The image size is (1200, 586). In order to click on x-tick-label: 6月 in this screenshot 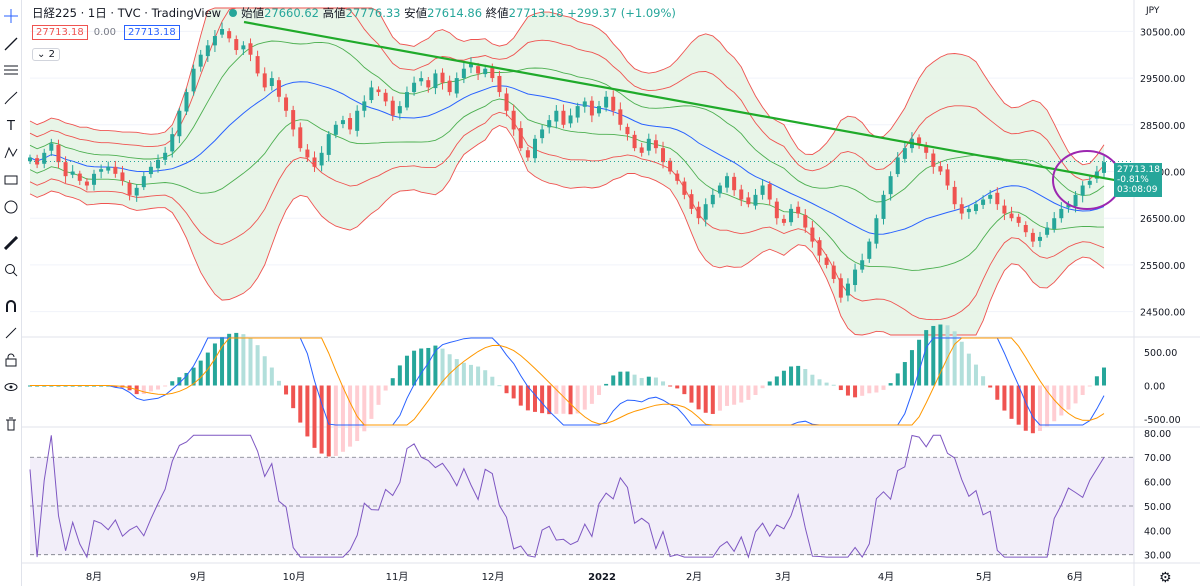, I will do `click(1075, 577)`.